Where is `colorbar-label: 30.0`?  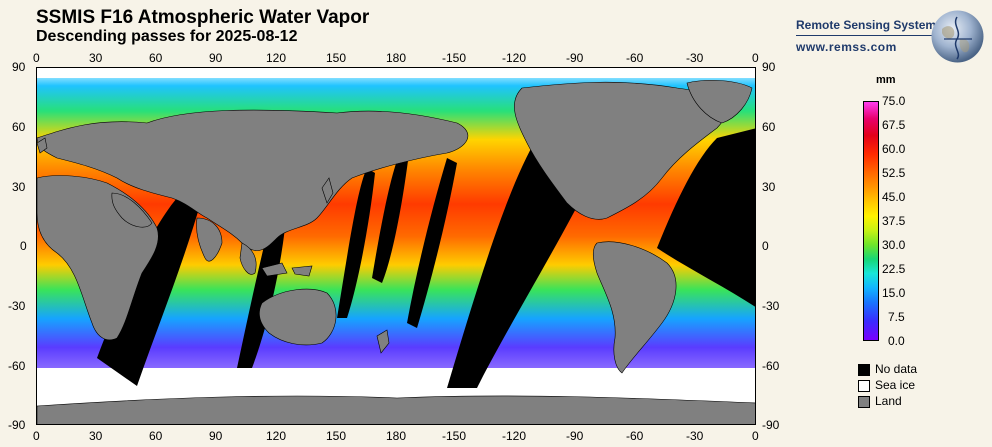 colorbar-label: 30.0 is located at coordinates (894, 245).